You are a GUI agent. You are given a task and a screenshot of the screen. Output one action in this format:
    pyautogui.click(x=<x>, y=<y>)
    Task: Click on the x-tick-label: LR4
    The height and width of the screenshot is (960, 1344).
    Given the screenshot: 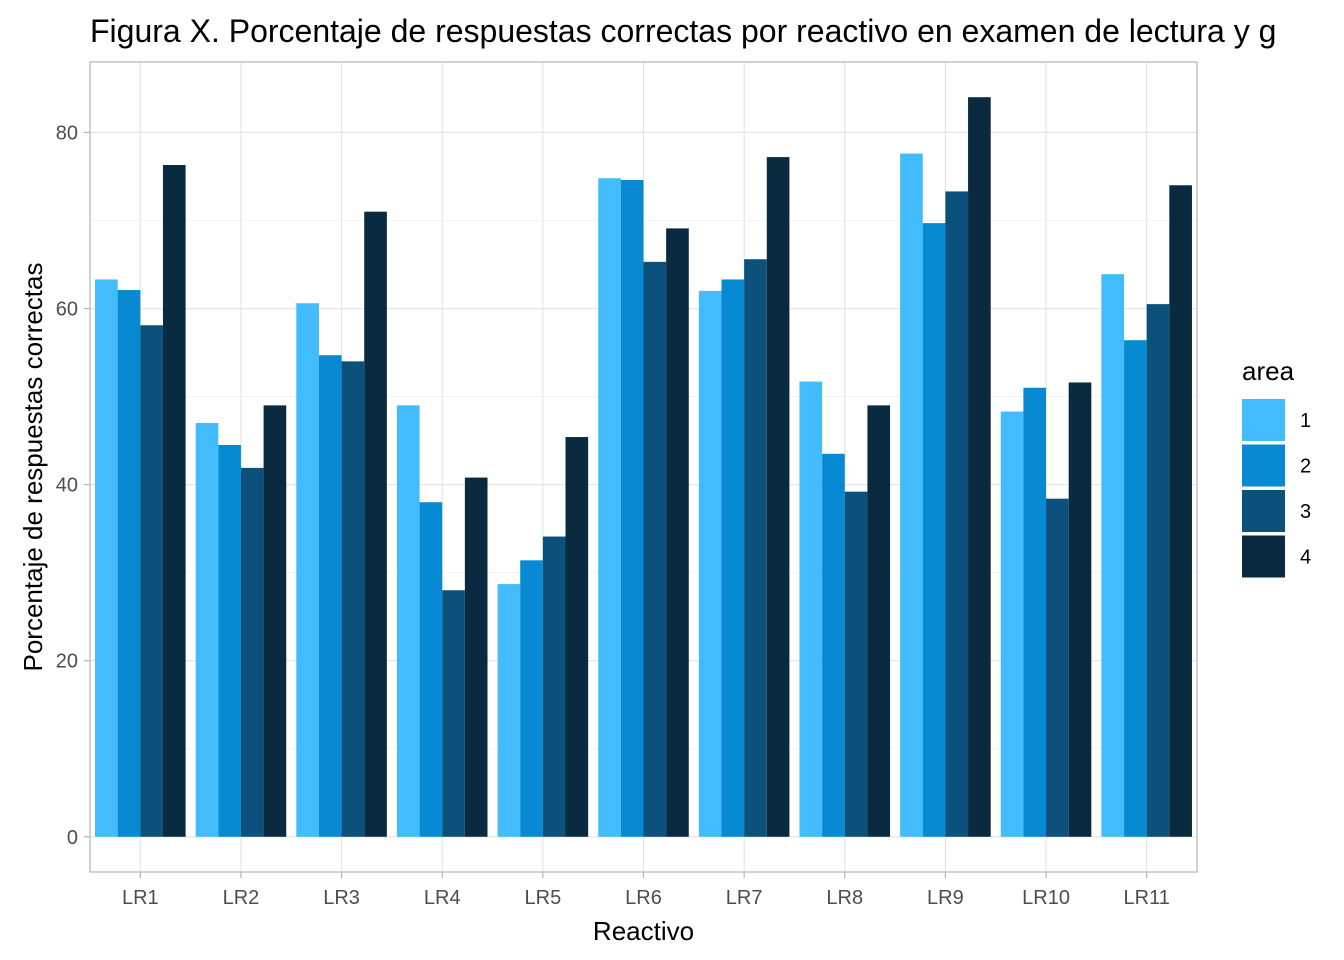 What is the action you would take?
    pyautogui.click(x=442, y=898)
    